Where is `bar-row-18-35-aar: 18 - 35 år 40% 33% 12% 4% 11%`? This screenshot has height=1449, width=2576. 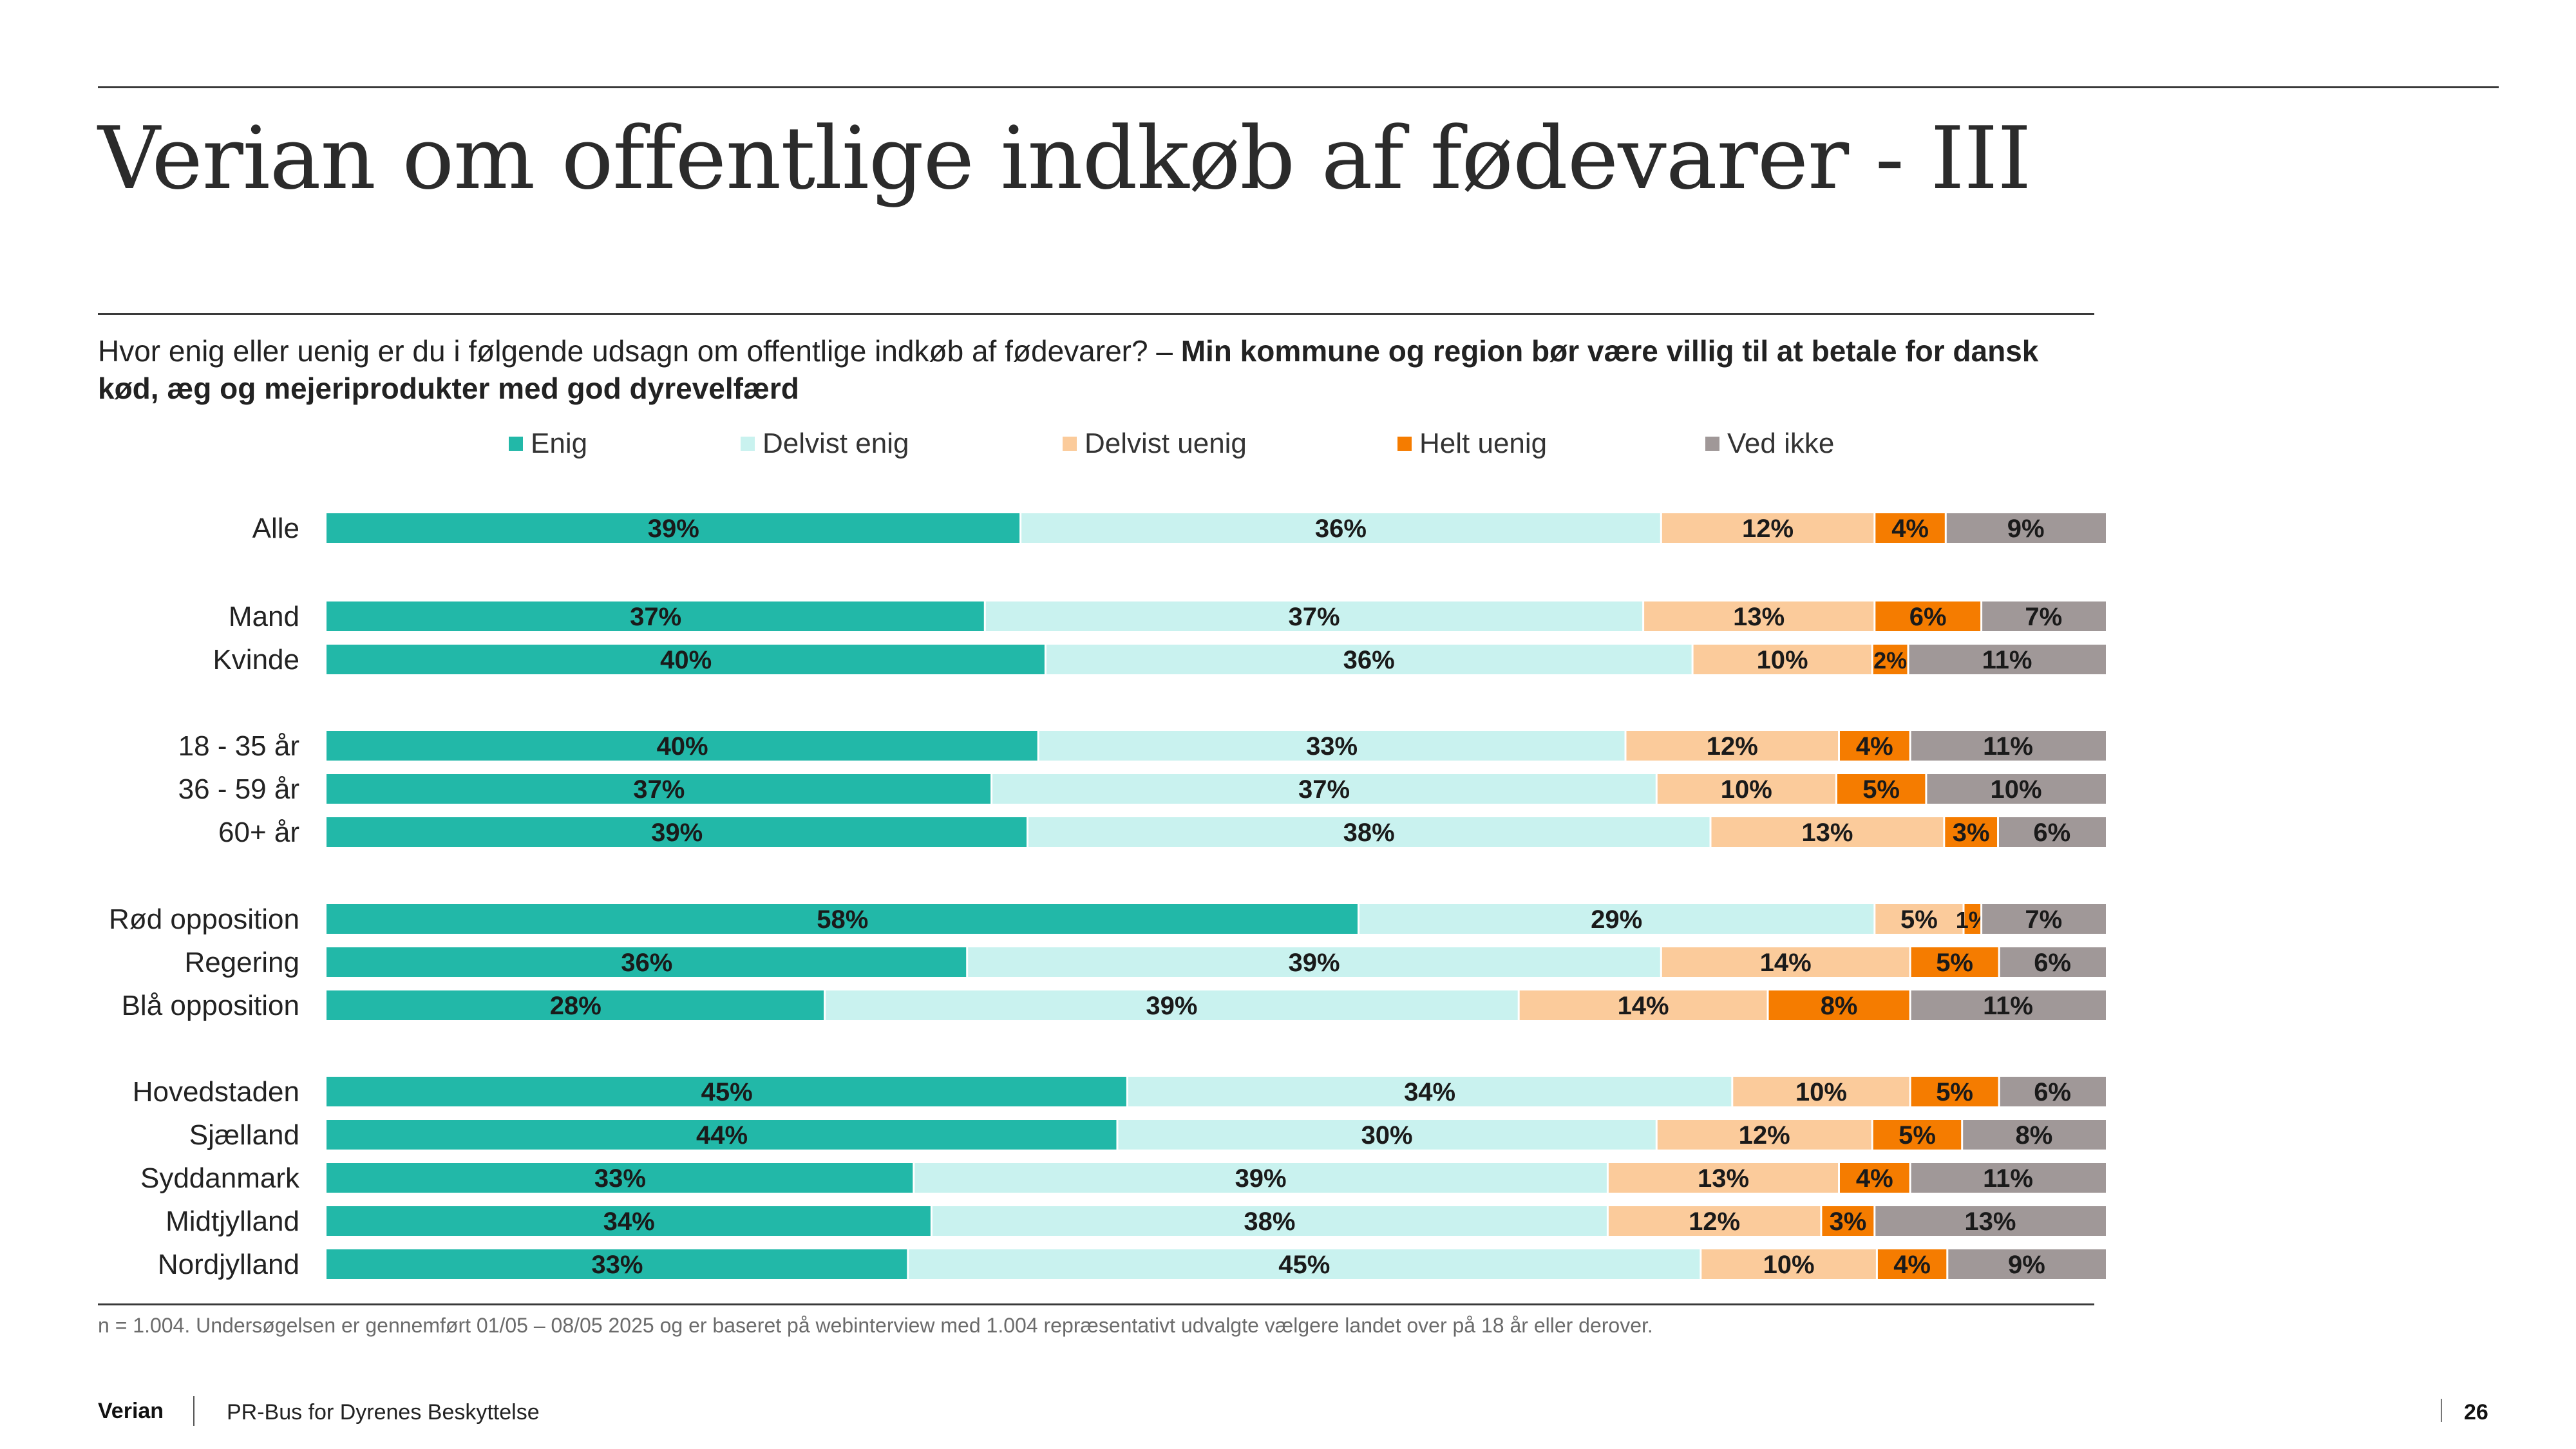
bar-row-18-35-aar: 18 - 35 år 40% 33% 12% 4% 11% is located at coordinates (1142, 746).